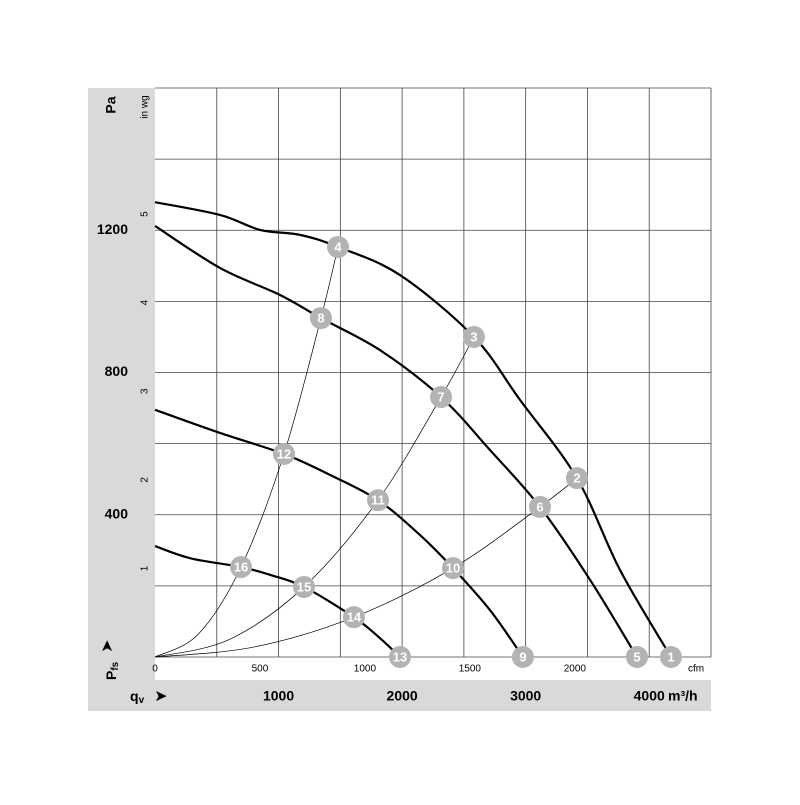 The image size is (800, 805). Describe the element at coordinates (142, 700) in the screenshot. I see `x-symbol-sub: v` at that location.